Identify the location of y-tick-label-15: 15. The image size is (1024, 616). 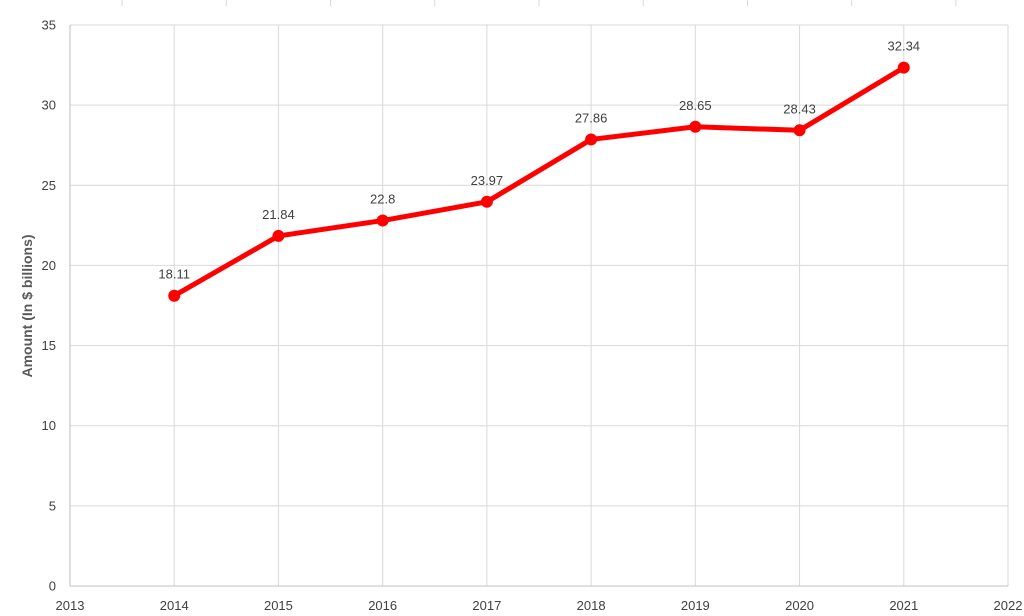
(49, 345).